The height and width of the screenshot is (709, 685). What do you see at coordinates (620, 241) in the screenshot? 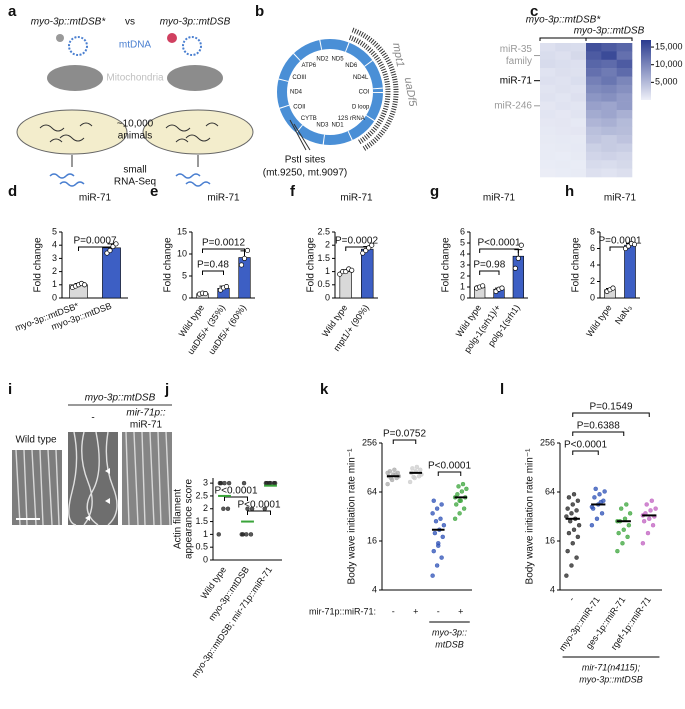
I see `p-value: P=0.0001` at bounding box center [620, 241].